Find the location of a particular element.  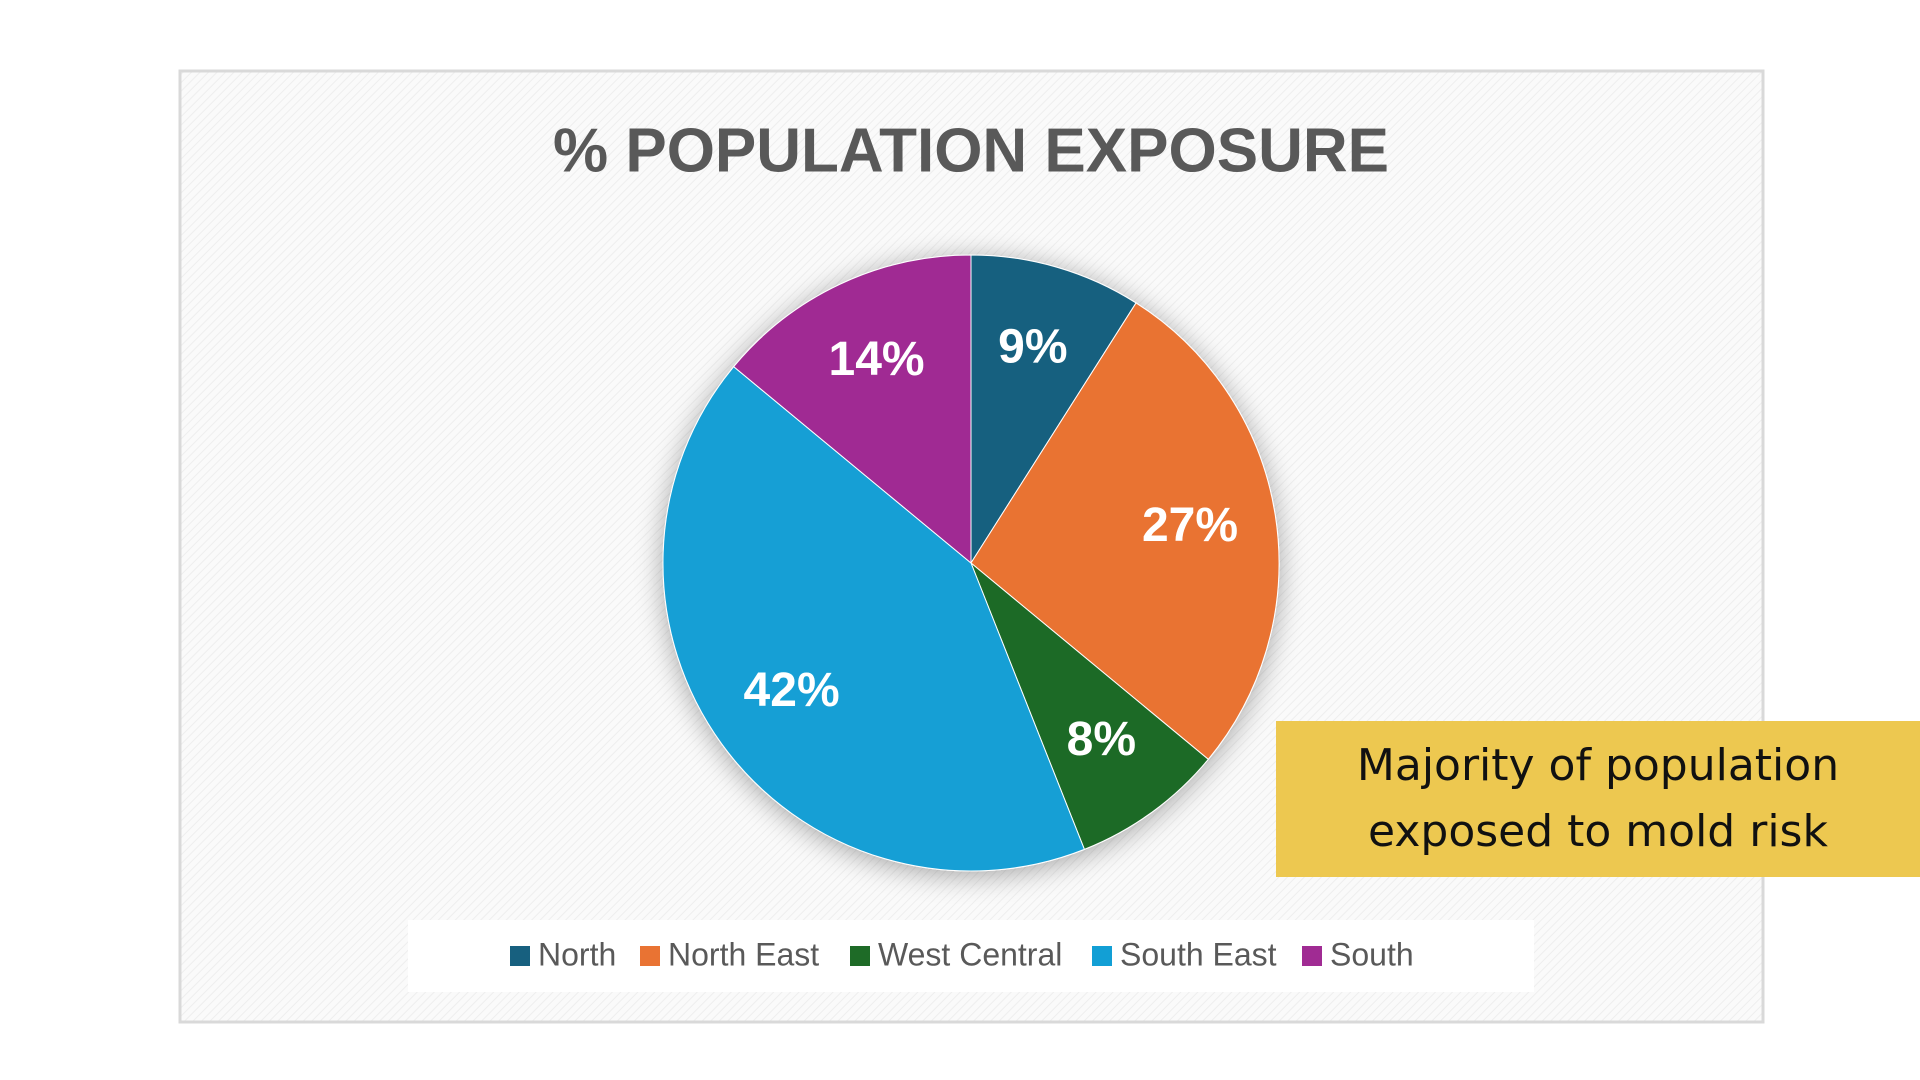

legend-label: North East is located at coordinates (743, 954).